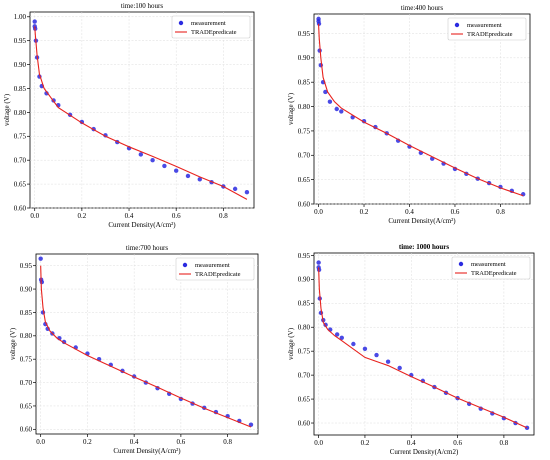 Image resolution: width=550 pixels, height=460 pixels. What do you see at coordinates (422, 8) in the screenshot?
I see `chart-title: time:400 hours` at bounding box center [422, 8].